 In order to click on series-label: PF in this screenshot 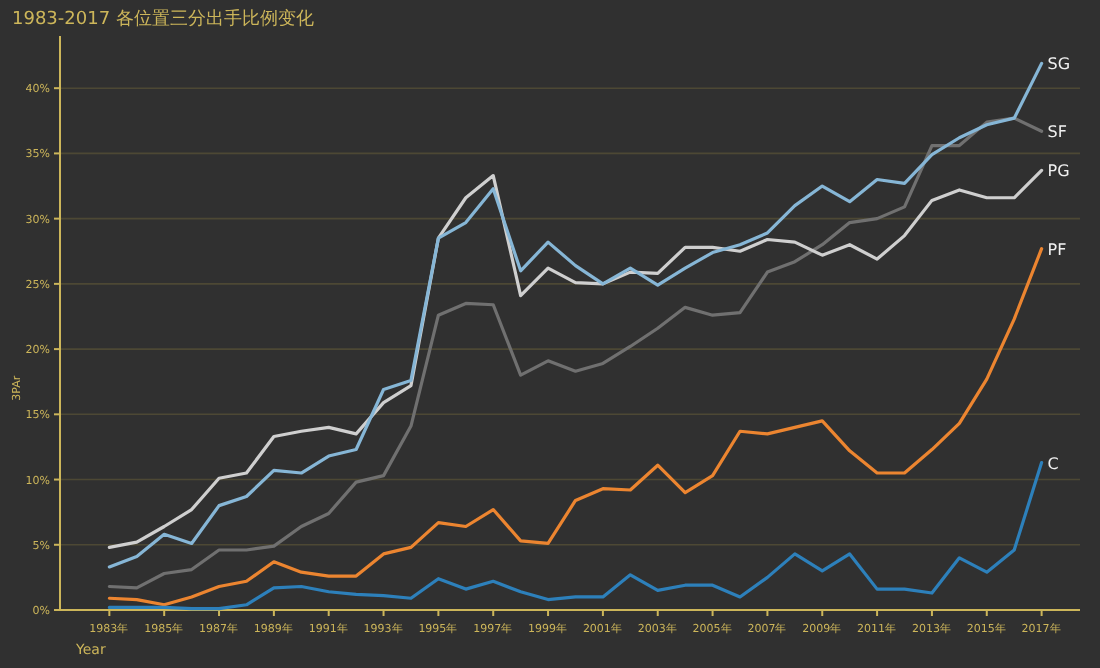, I will do `click(1057, 249)`.